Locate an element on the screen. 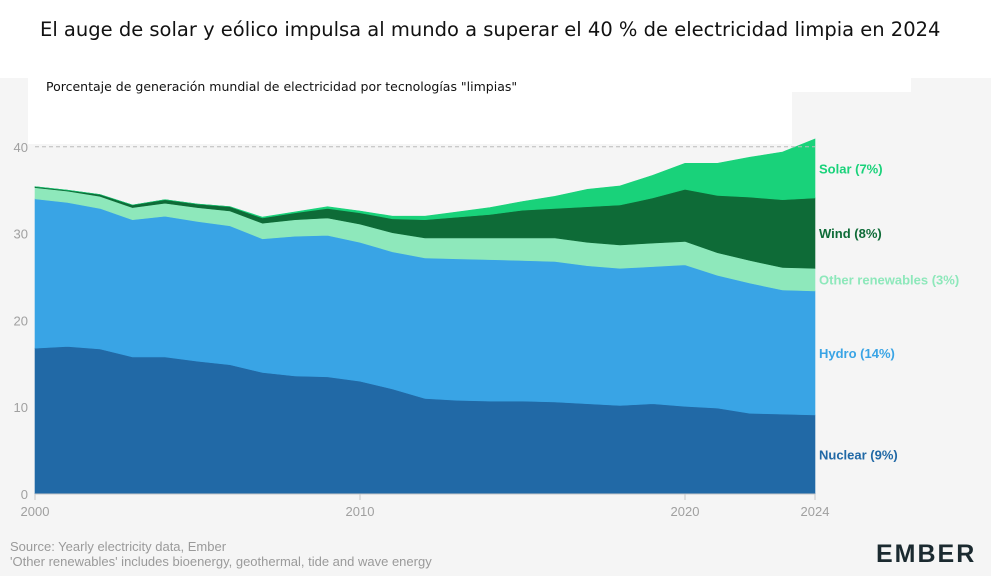  series-label-other-renewables: Other renewables (3%) is located at coordinates (889, 280).